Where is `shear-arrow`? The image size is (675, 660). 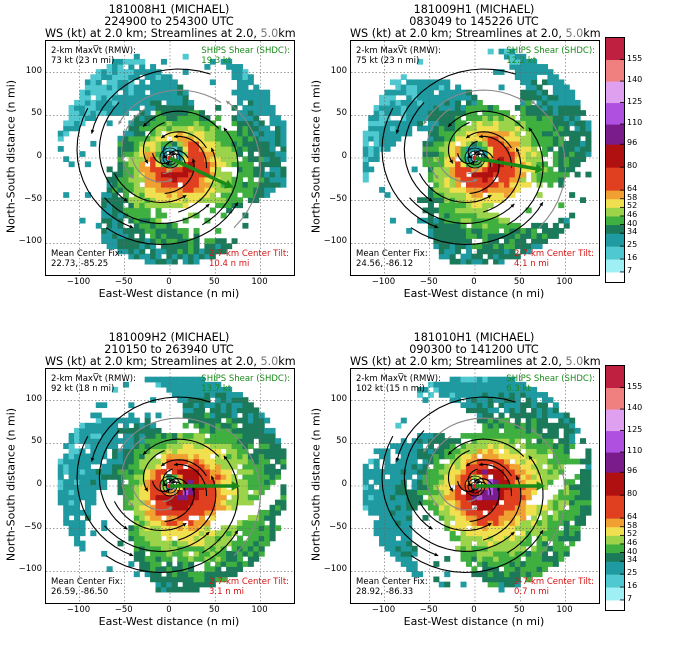
shear-arrow is located at coordinates (510, 486).